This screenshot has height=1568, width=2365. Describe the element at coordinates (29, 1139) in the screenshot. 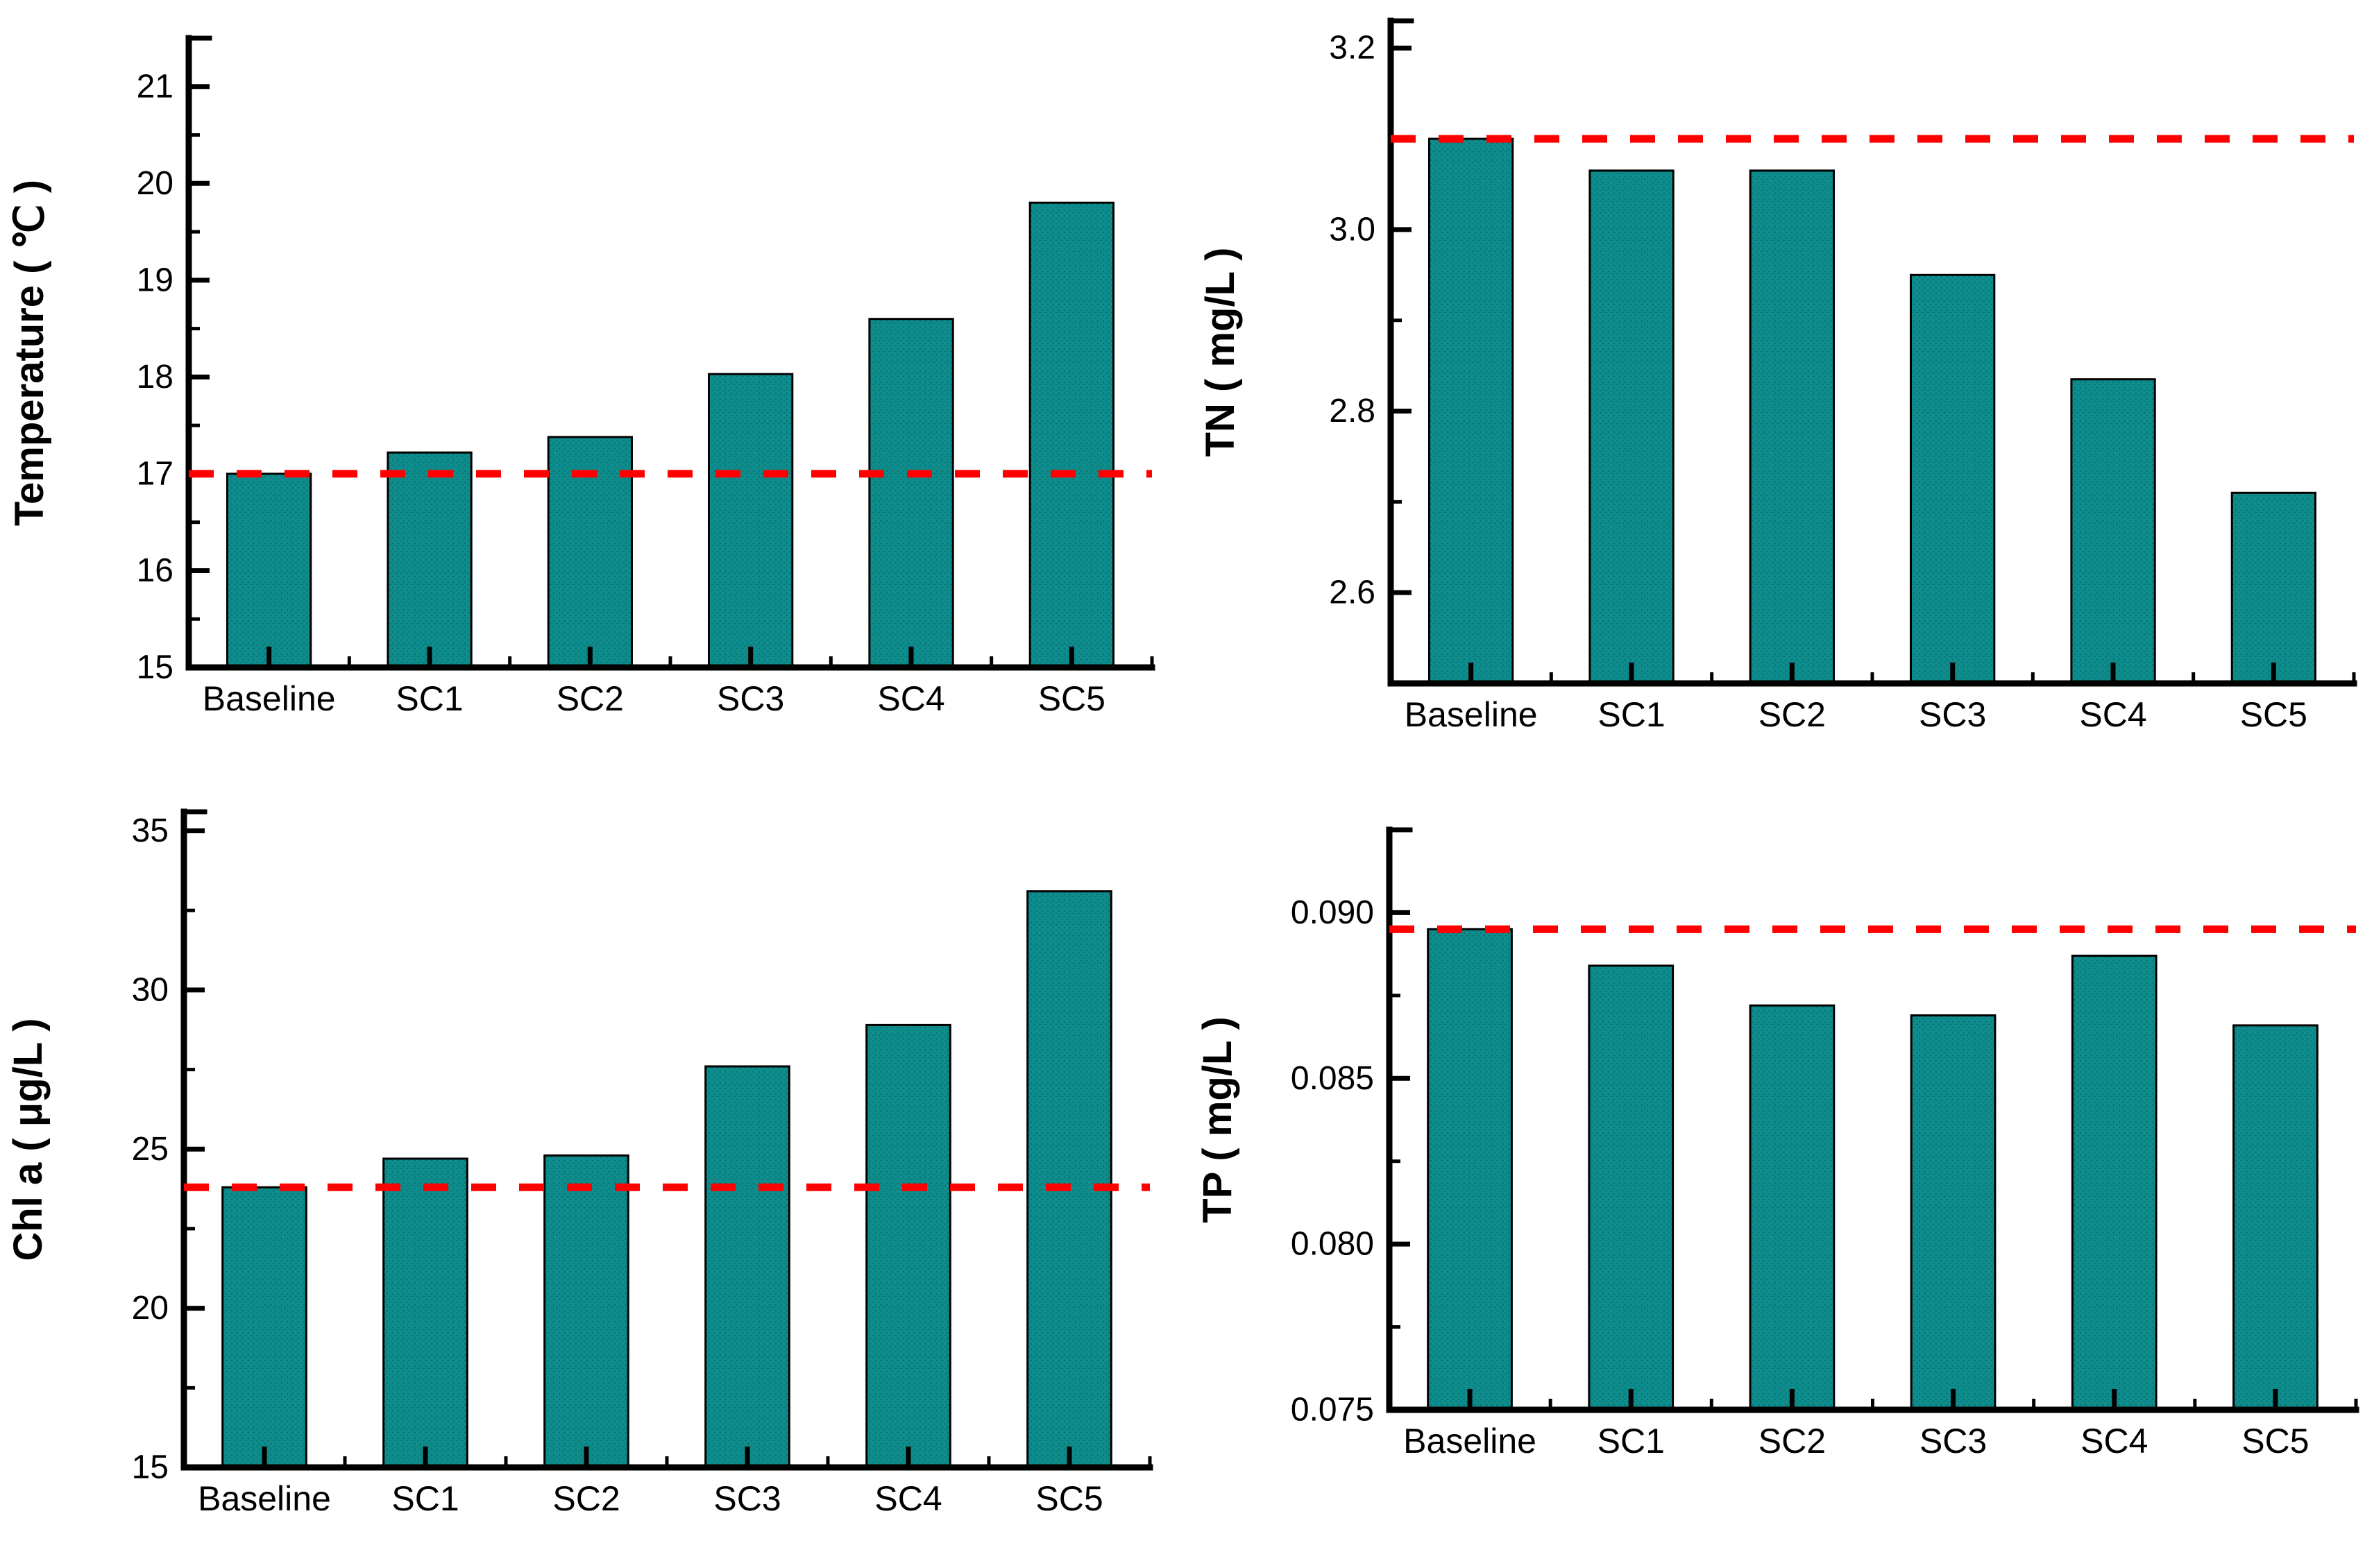

I see `y-axis-title: Chl a ( μg/L )` at that location.